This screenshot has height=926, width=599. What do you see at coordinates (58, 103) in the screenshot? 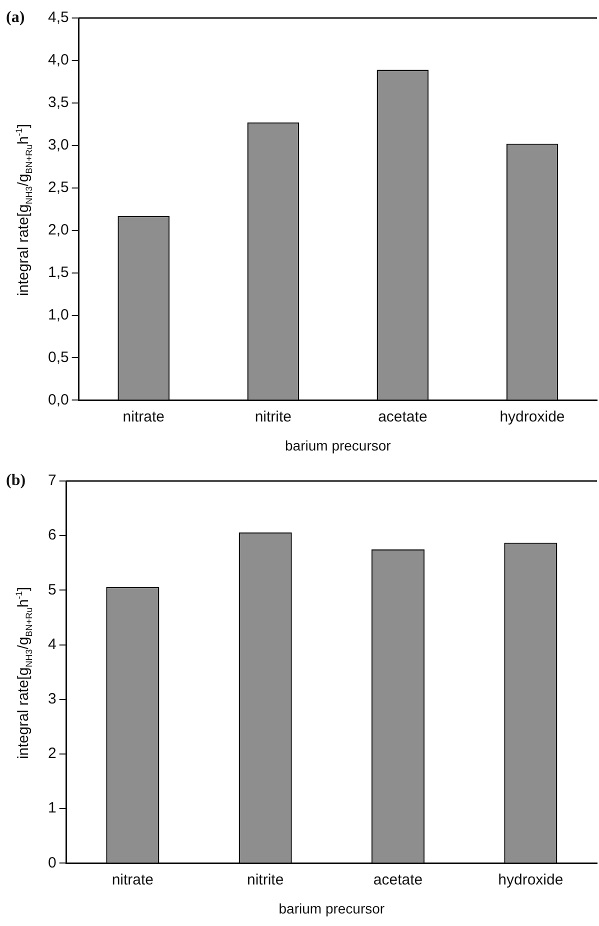
I see `y-tick-label: 3,5` at bounding box center [58, 103].